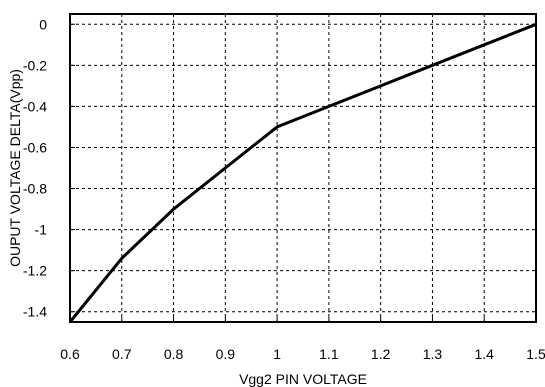  Describe the element at coordinates (35, 312) in the screenshot. I see `y-tick-label: -1.4` at that location.